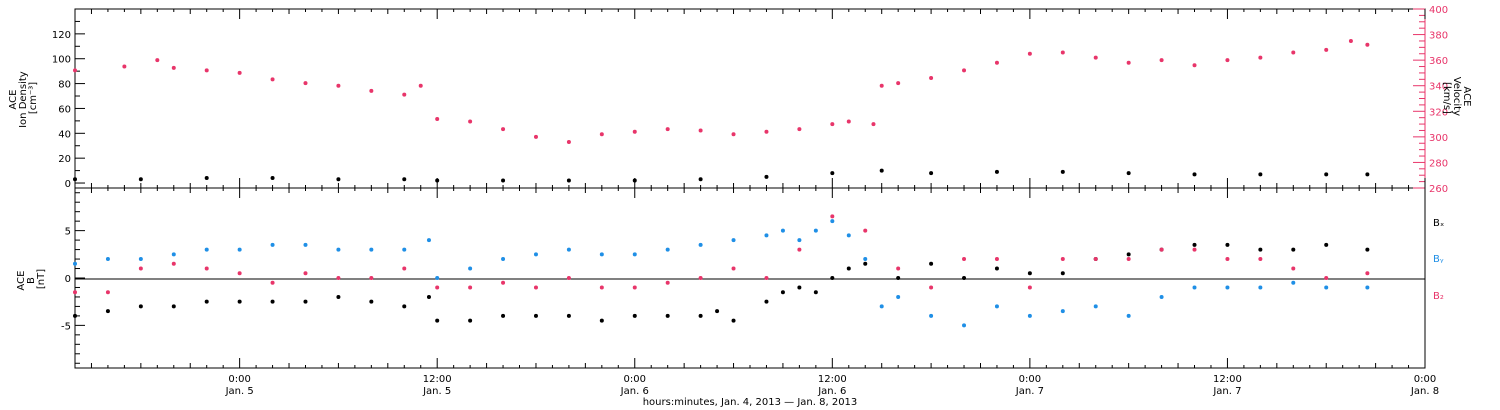 This screenshot has width=1500, height=410. What do you see at coordinates (64, 109) in the screenshot?
I see `density-tick-label: 60` at bounding box center [64, 109].